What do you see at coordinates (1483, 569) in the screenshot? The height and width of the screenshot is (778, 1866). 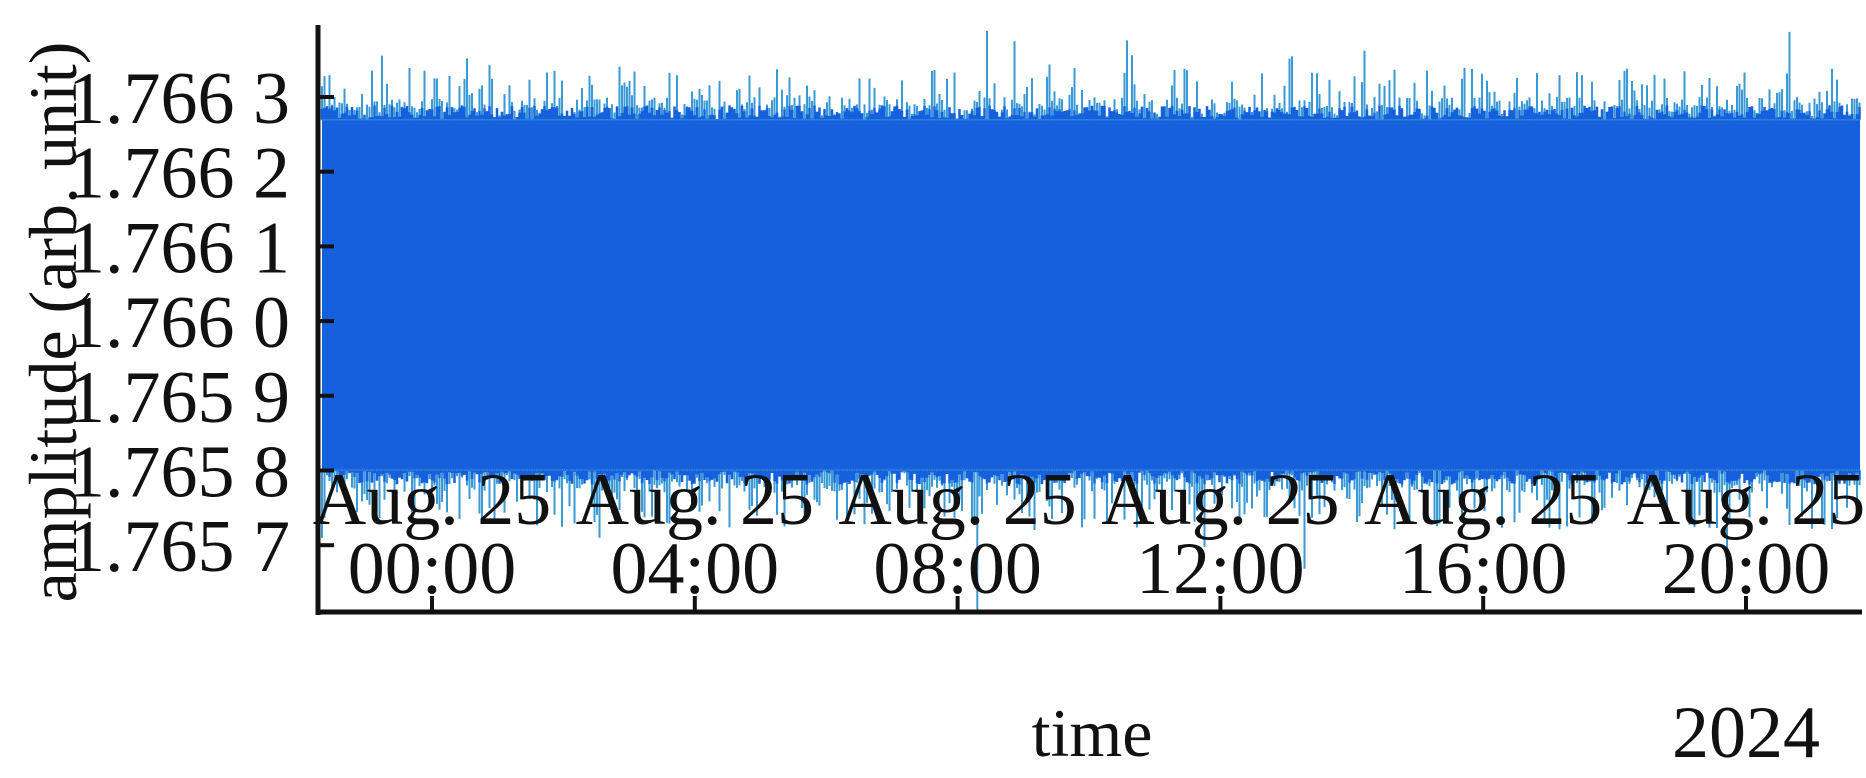 I see `x-tick-label-time: 16:00` at bounding box center [1483, 569].